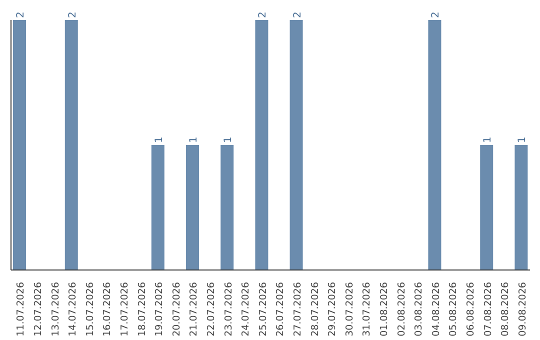 The width and height of the screenshot is (540, 340). Describe the element at coordinates (211, 309) in the screenshot. I see `x-tick-label: 22.07.2026` at that location.